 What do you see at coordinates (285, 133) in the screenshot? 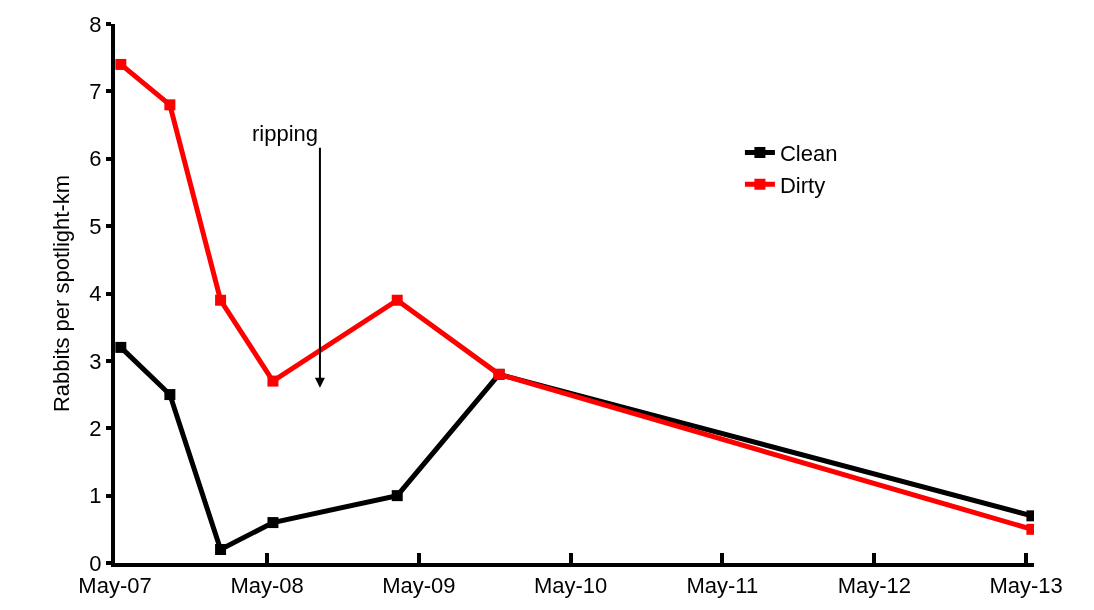
I see `annotation: ripping` at bounding box center [285, 133].